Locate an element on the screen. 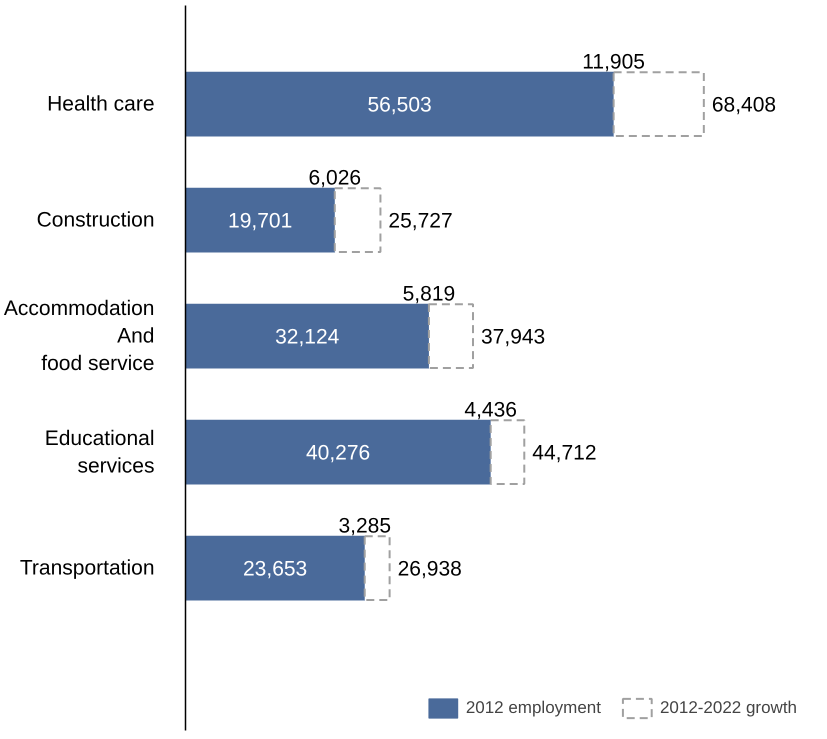 The image size is (827, 739). data-label: 23,653 is located at coordinates (275, 569).